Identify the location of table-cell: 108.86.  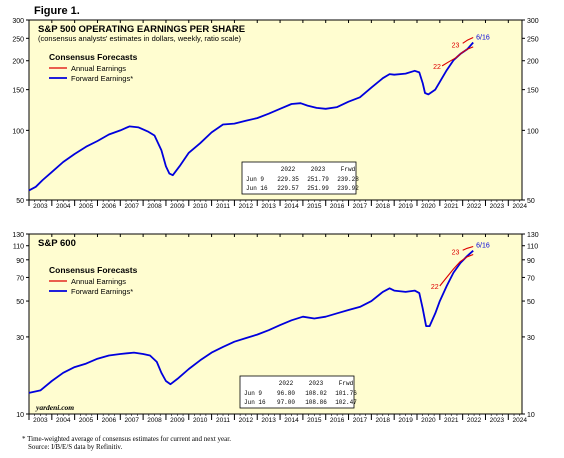
(316, 402).